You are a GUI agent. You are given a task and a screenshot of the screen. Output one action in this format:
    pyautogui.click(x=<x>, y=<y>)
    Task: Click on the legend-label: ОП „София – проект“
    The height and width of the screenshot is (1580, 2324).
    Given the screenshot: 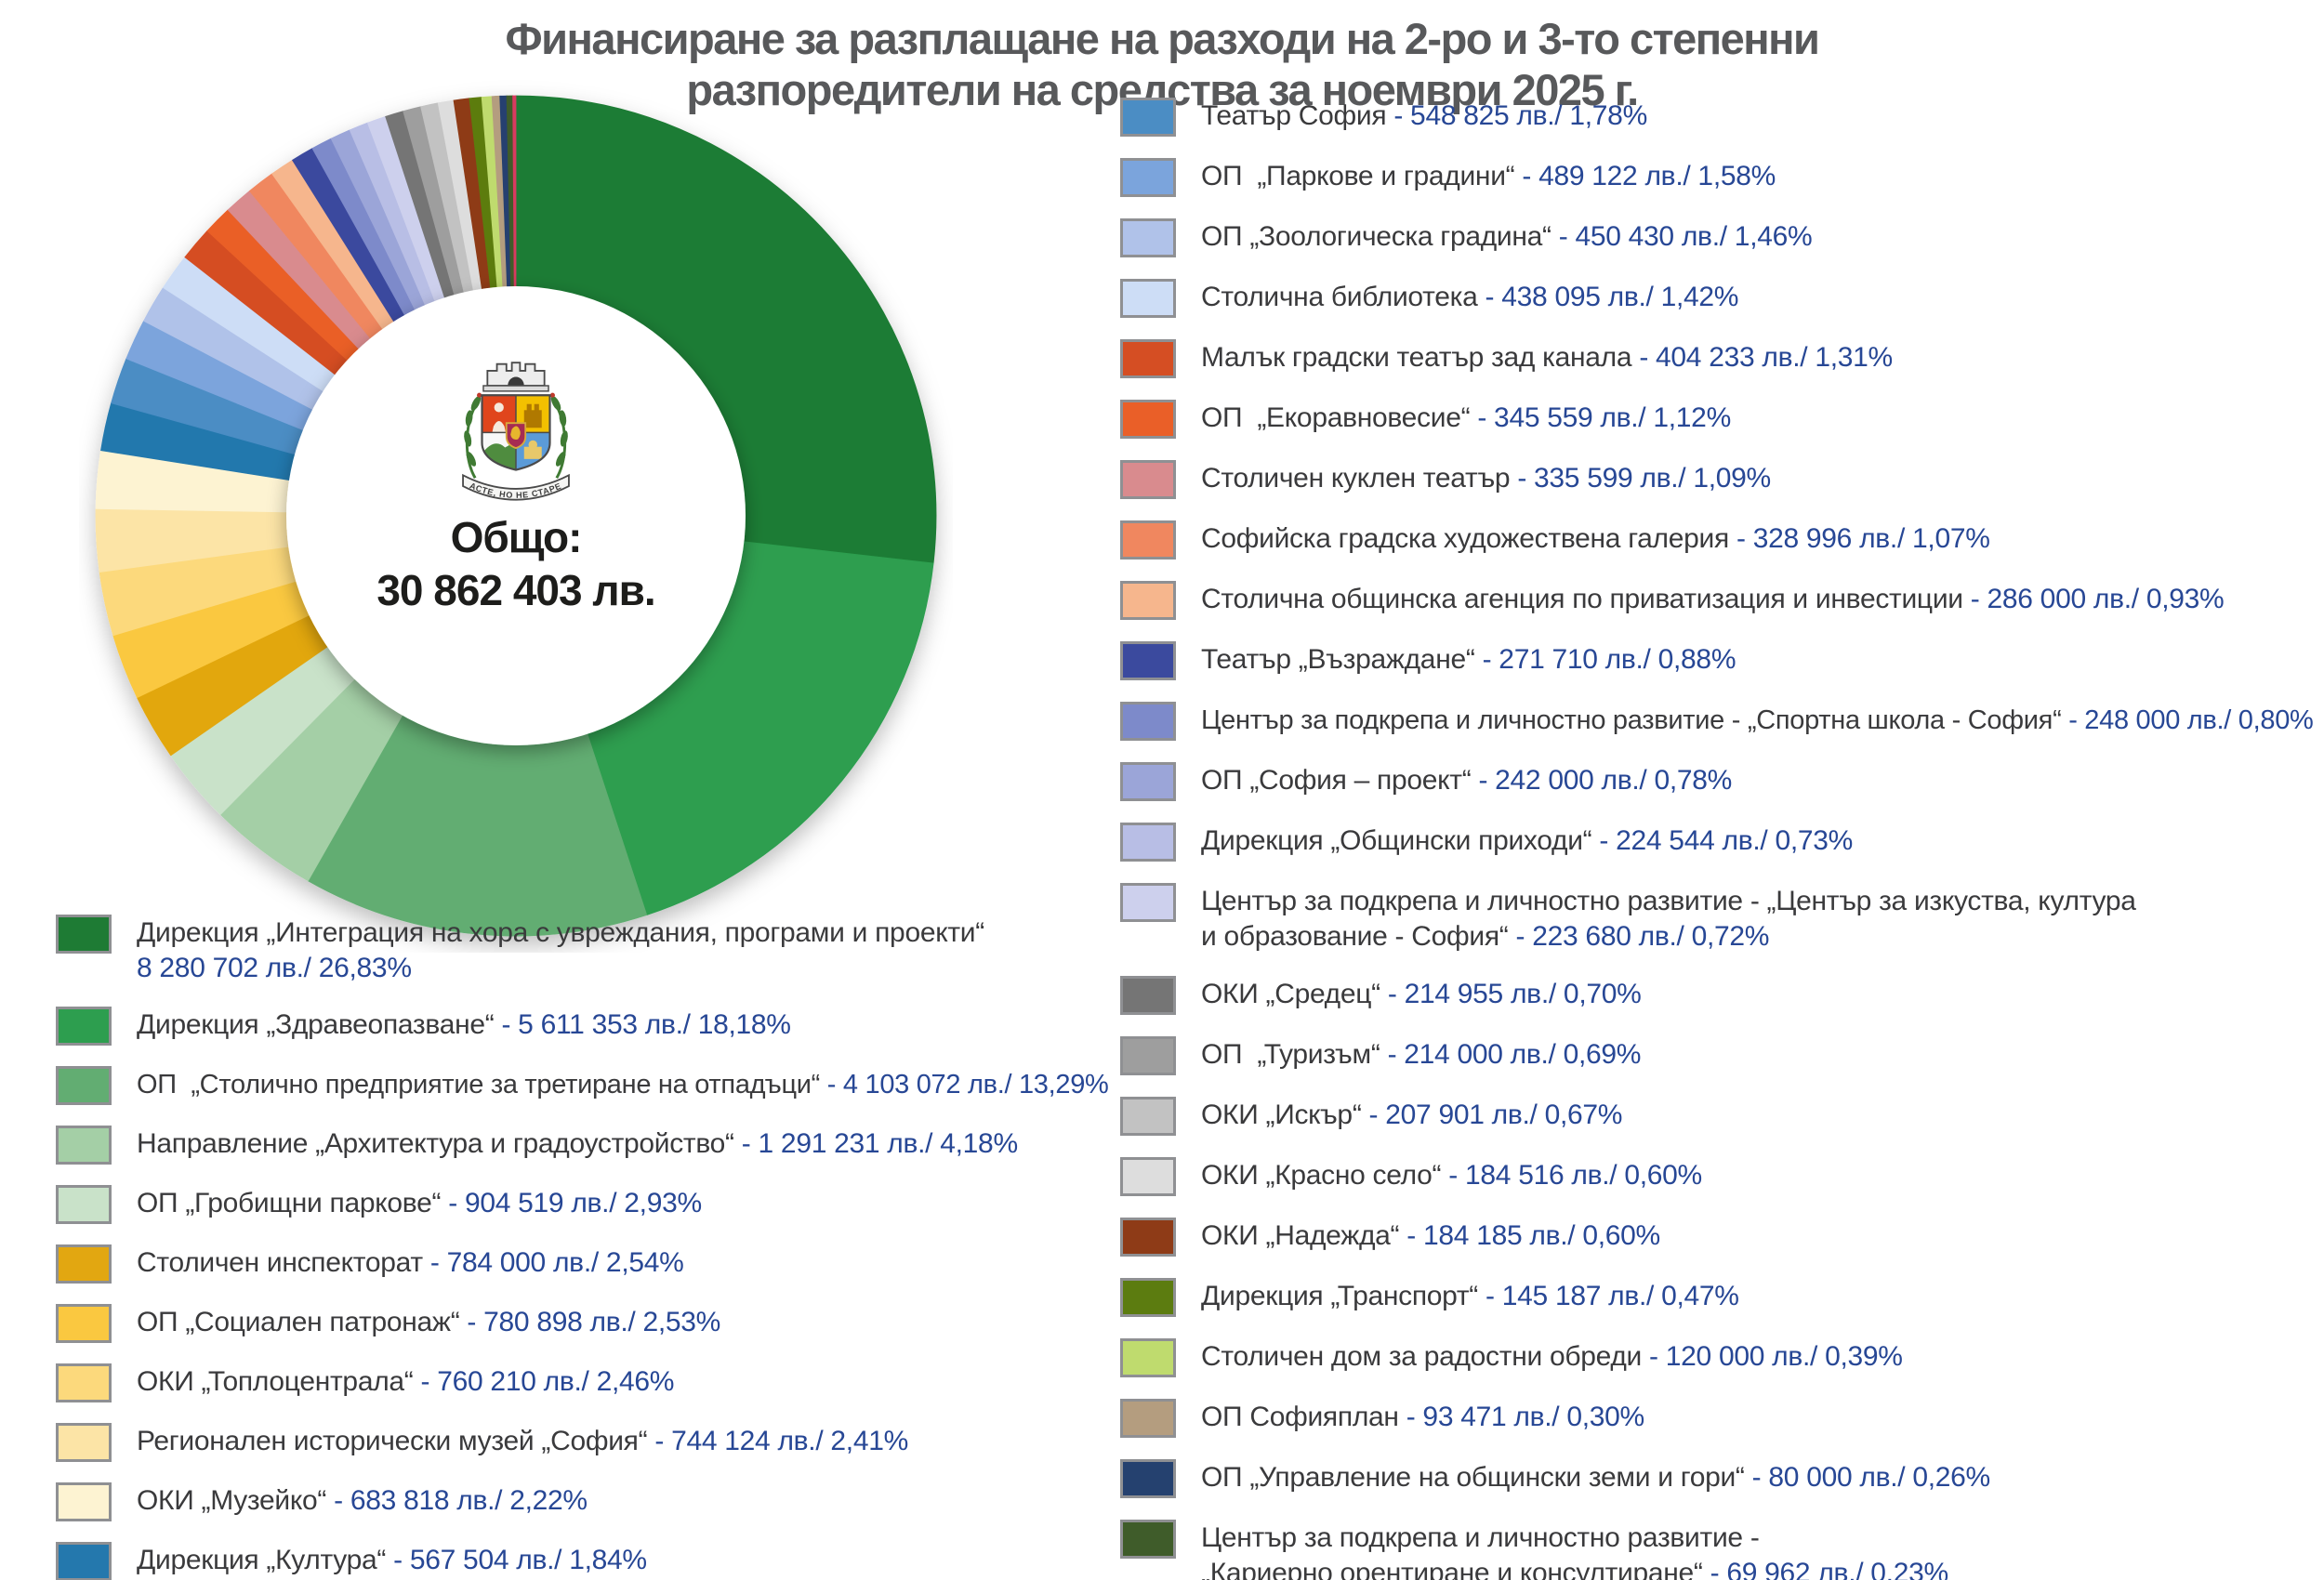 What is the action you would take?
    pyautogui.click(x=1336, y=780)
    